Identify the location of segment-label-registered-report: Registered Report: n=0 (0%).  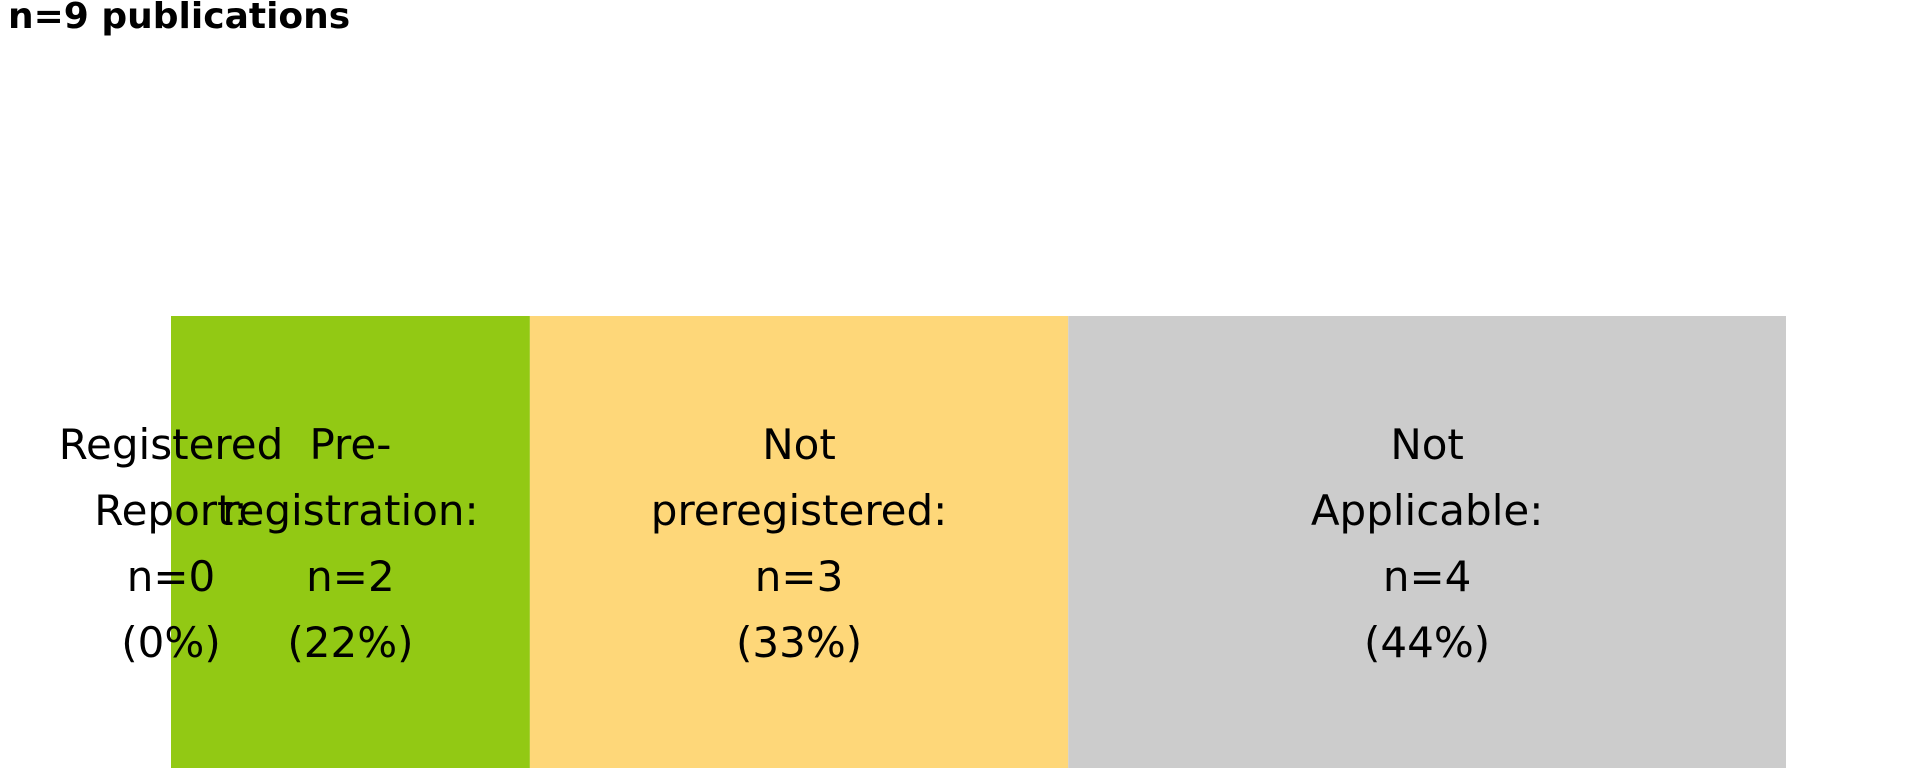
(171, 543).